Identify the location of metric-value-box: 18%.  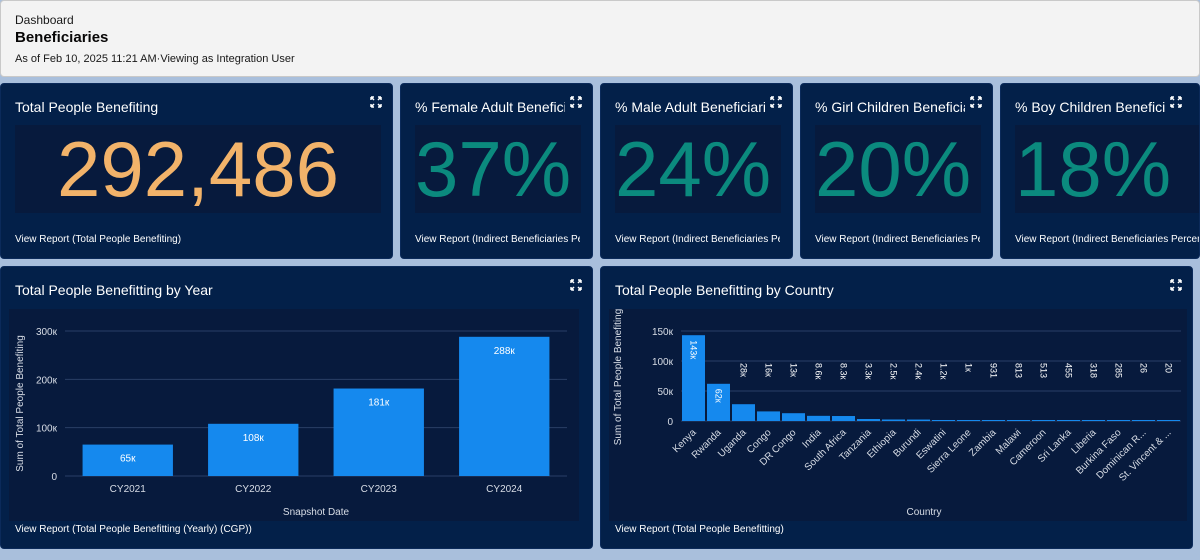
(1107, 169).